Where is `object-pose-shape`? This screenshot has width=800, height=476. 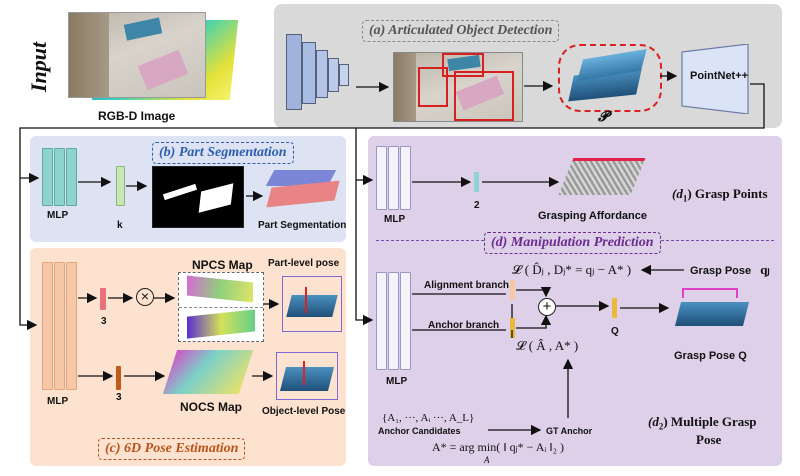 object-pose-shape is located at coordinates (307, 376).